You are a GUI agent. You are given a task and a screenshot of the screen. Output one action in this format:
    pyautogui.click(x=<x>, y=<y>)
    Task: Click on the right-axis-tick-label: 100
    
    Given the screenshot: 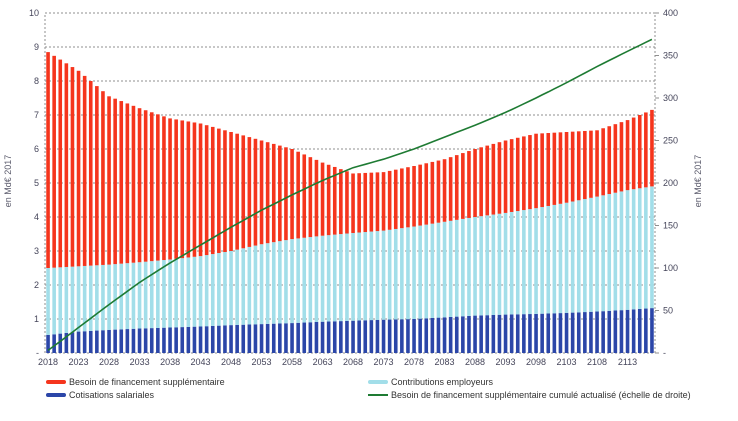 What is the action you would take?
    pyautogui.click(x=670, y=268)
    